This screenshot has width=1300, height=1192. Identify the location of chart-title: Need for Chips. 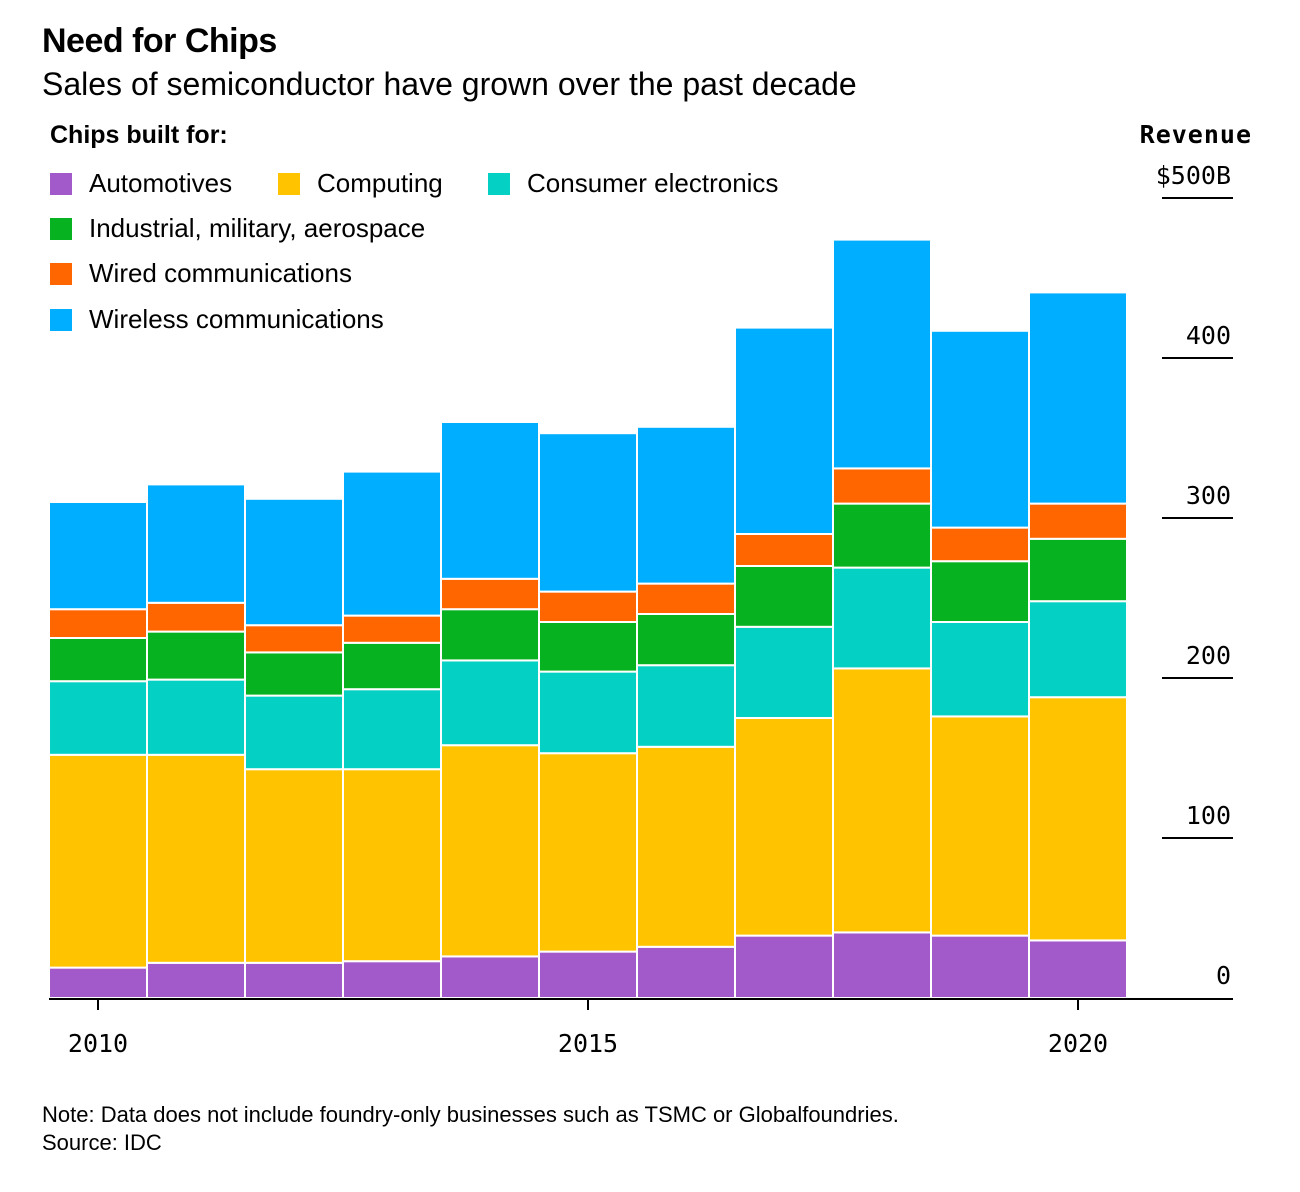
(159, 41).